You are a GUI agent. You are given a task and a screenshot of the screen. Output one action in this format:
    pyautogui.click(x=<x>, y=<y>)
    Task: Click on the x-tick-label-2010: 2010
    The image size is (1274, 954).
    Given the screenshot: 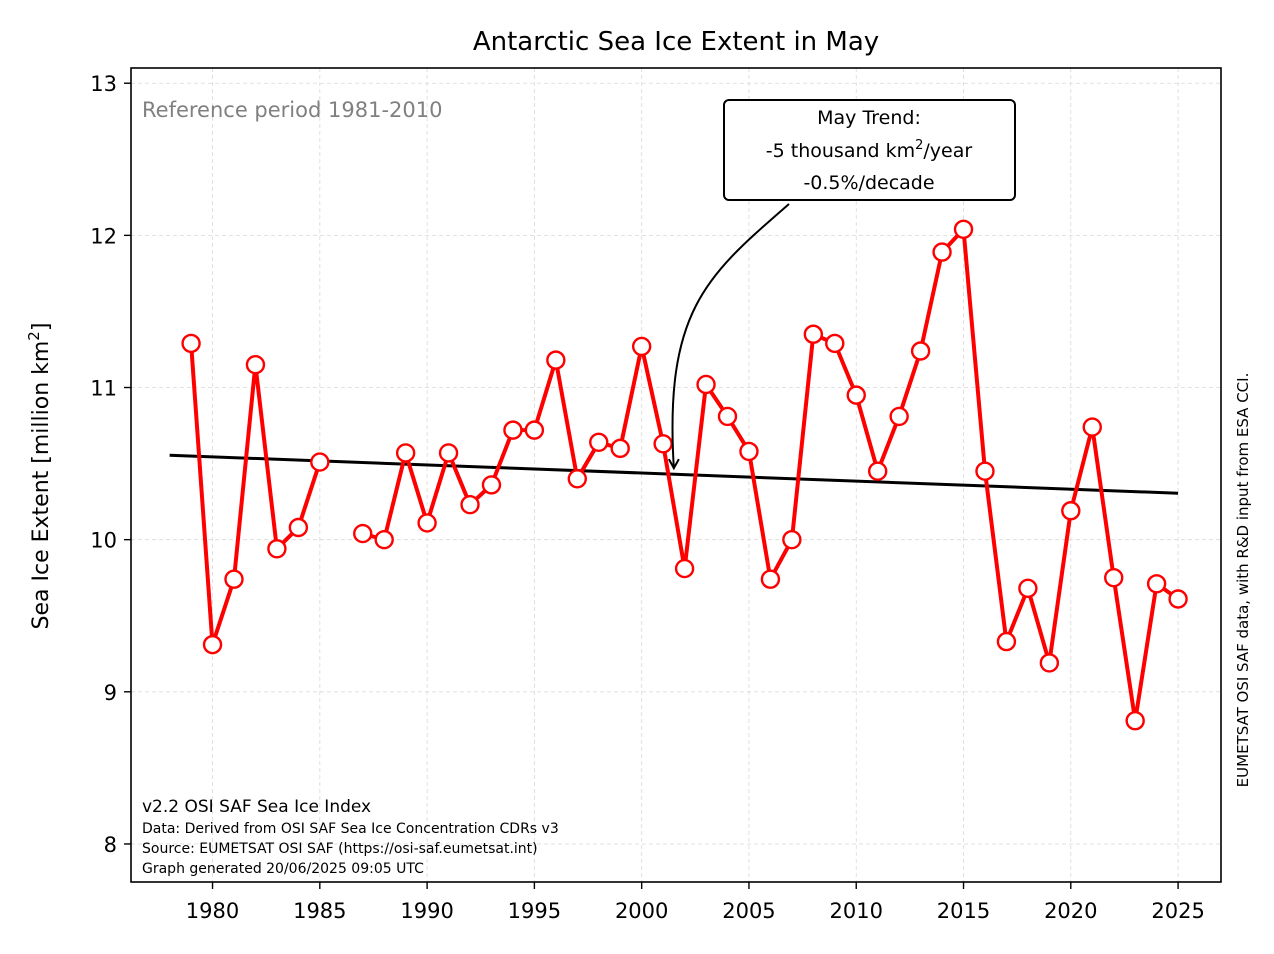 What is the action you would take?
    pyautogui.click(x=856, y=911)
    